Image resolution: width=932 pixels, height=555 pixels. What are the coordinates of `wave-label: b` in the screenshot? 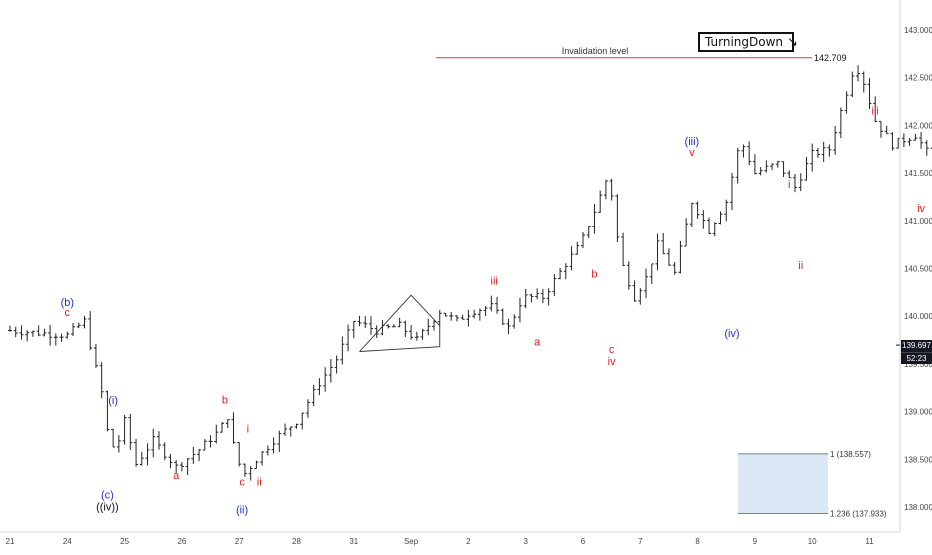 It's located at (225, 401).